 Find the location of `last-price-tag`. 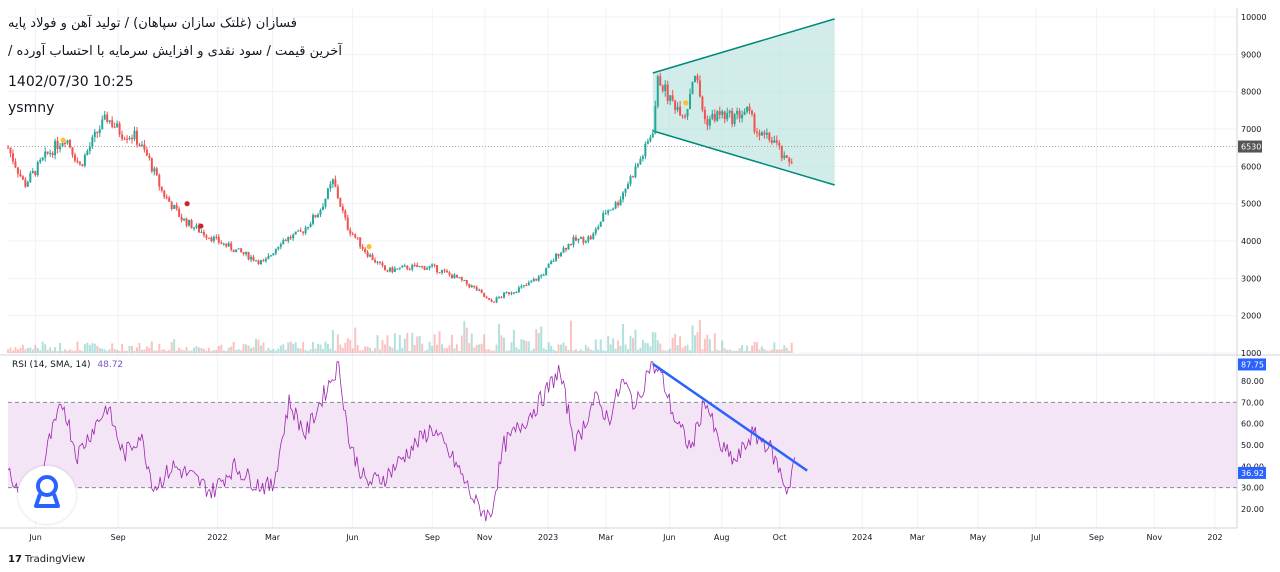

last-price-tag is located at coordinates (1250, 146).